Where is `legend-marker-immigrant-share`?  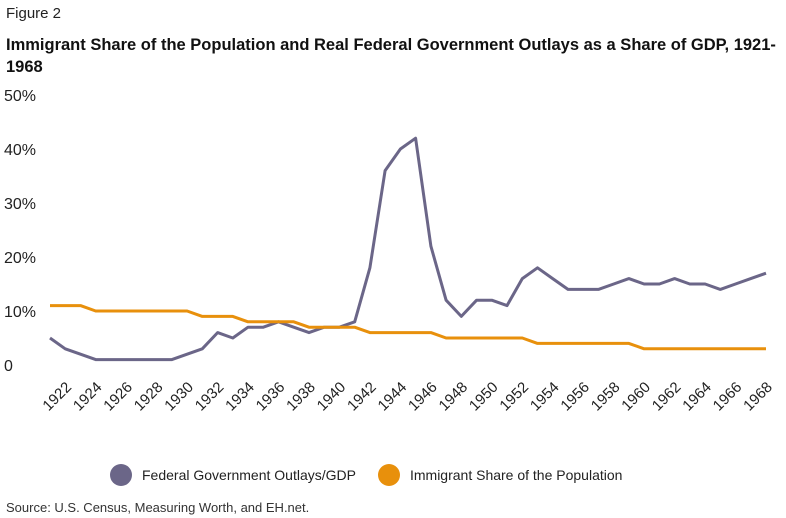
legend-marker-immigrant-share is located at coordinates (388, 475).